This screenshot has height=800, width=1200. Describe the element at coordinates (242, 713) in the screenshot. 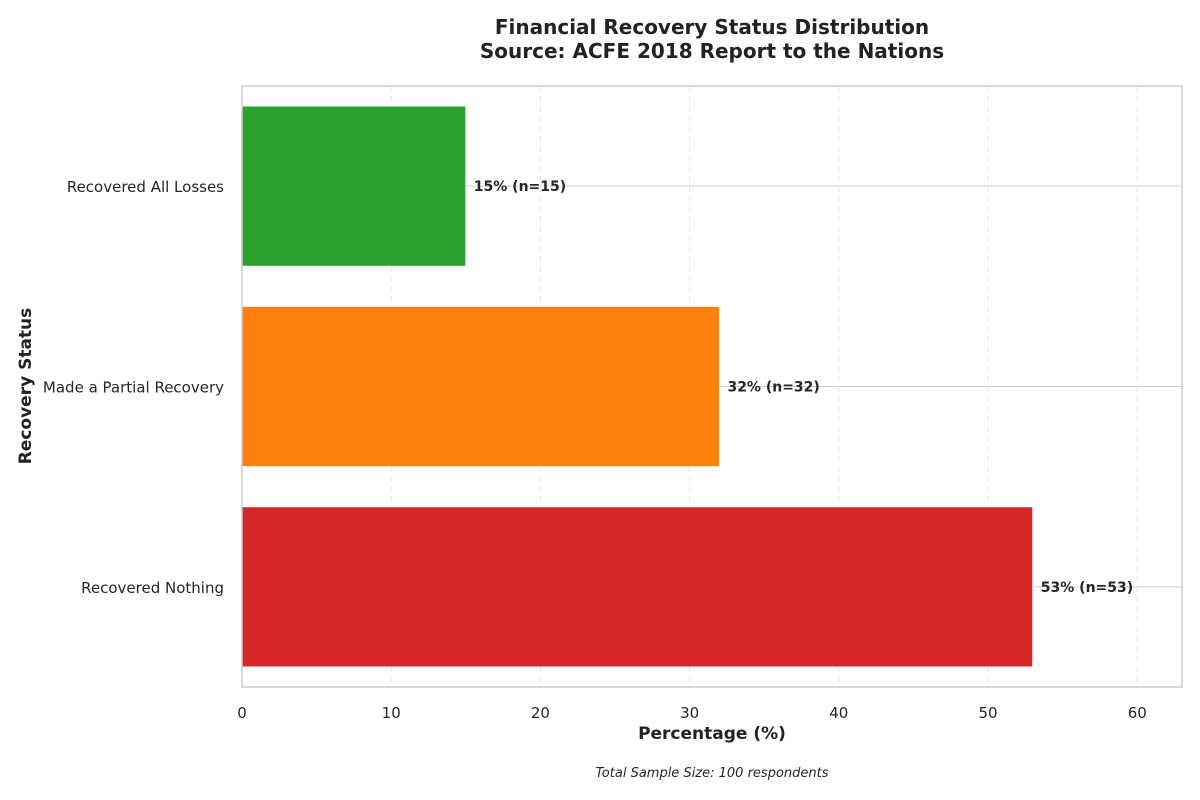

I see `x-tick-label: 0` at that location.